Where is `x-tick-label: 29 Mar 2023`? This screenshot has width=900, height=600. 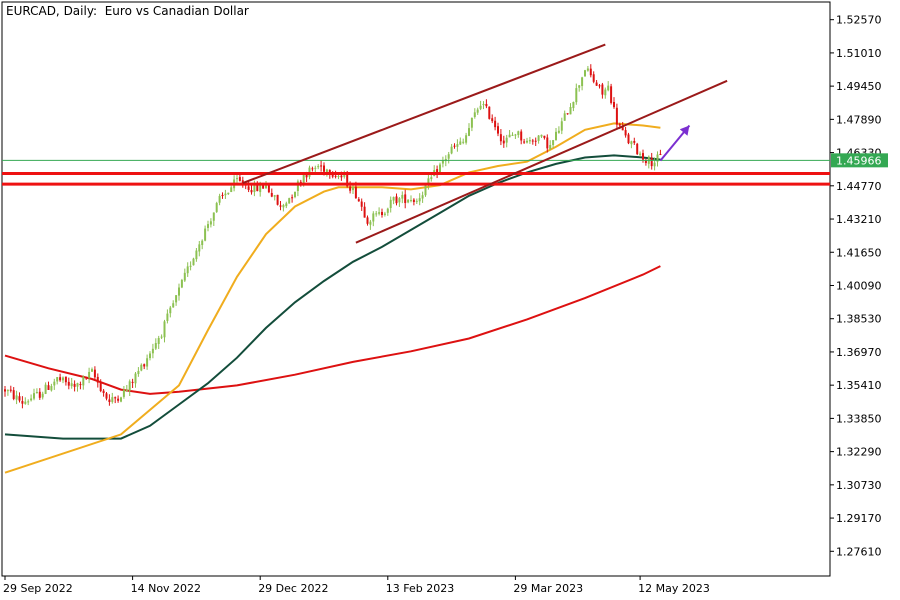 x-tick-label: 29 Mar 2023 is located at coordinates (548, 588).